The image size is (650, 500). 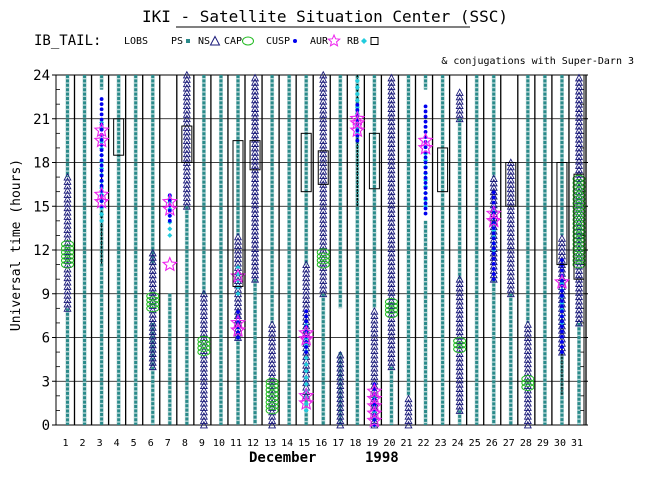 What do you see at coordinates (306, 162) in the screenshot?
I see `superdarn-box` at bounding box center [306, 162].